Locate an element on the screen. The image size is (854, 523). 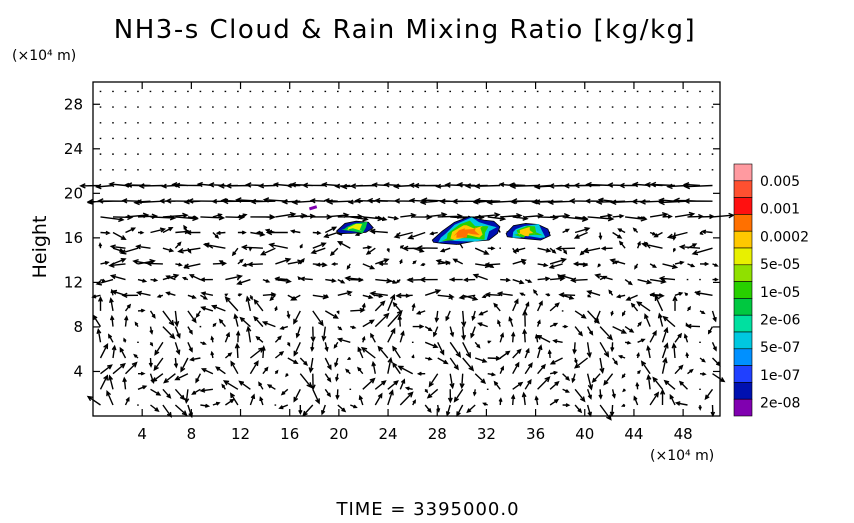
y-axis-label: Height is located at coordinates (40, 247).